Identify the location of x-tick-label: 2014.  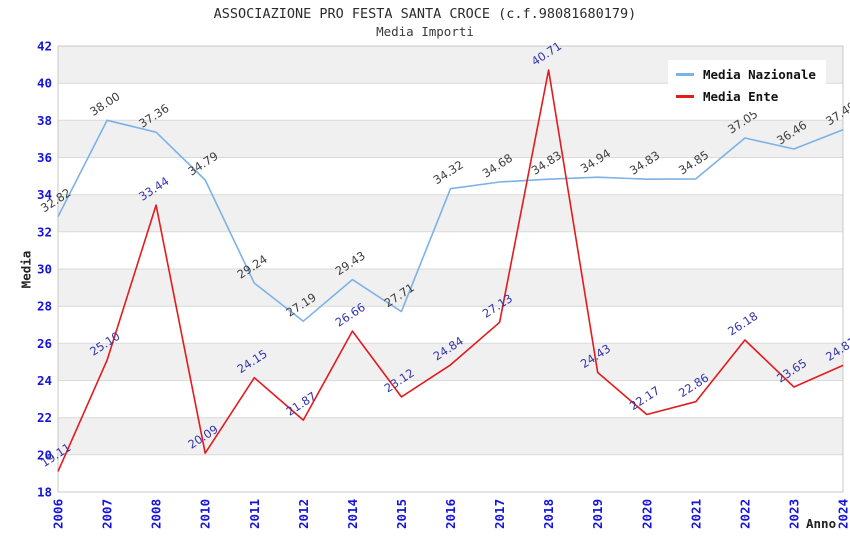
(352, 514).